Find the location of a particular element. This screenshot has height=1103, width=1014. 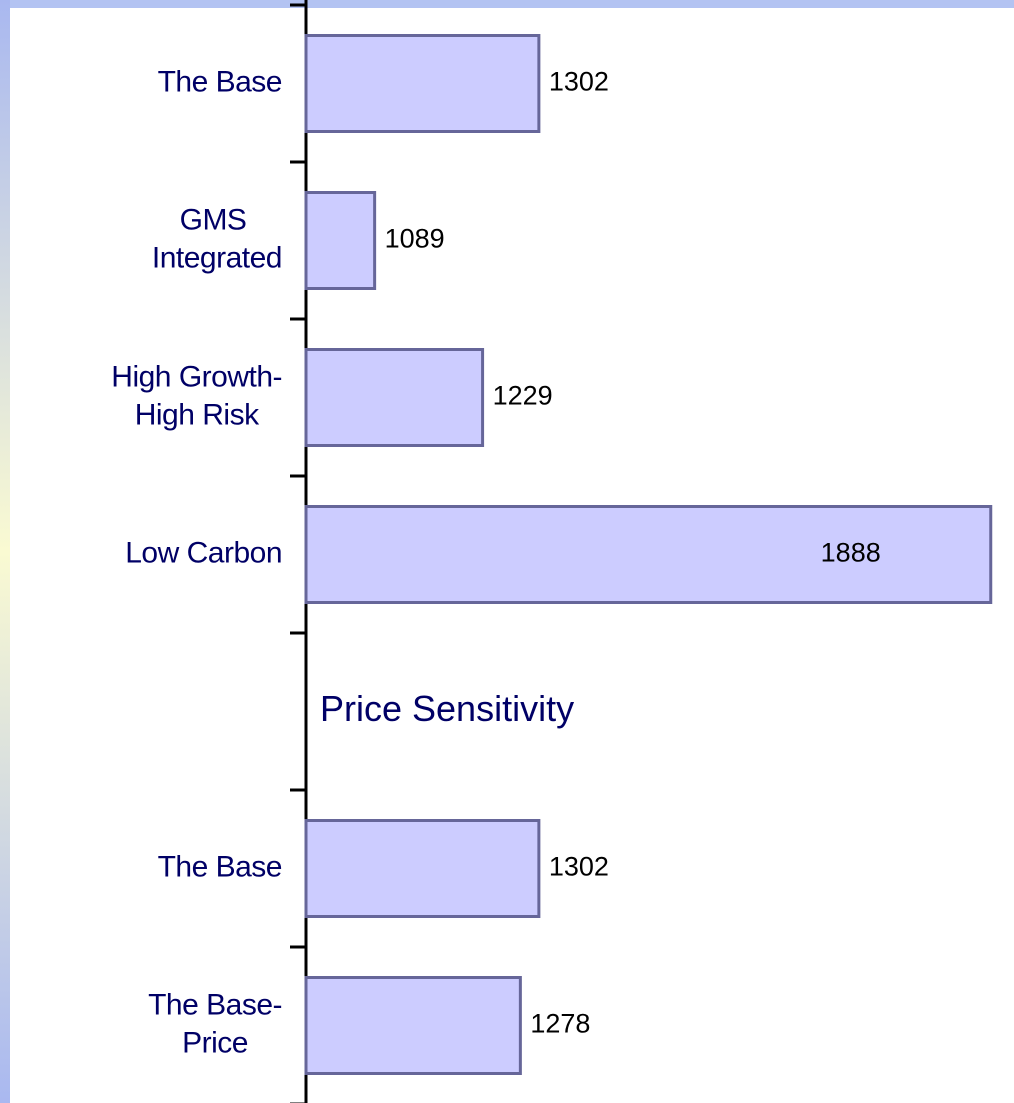

category-label: Low Carbon is located at coordinates (203, 552).